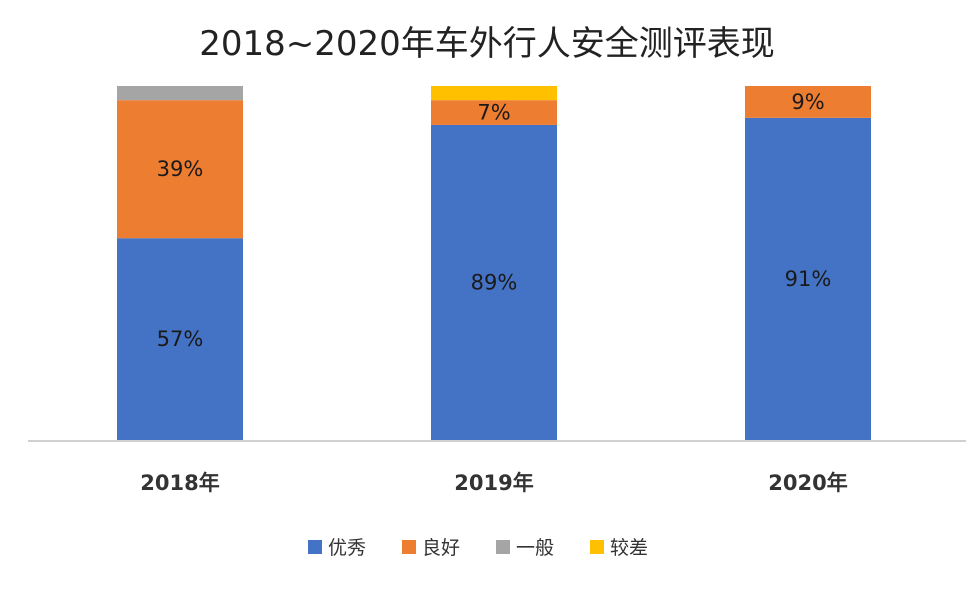 This screenshot has height=590, width=974. I want to click on legend-label-4: 较差, so click(629, 548).